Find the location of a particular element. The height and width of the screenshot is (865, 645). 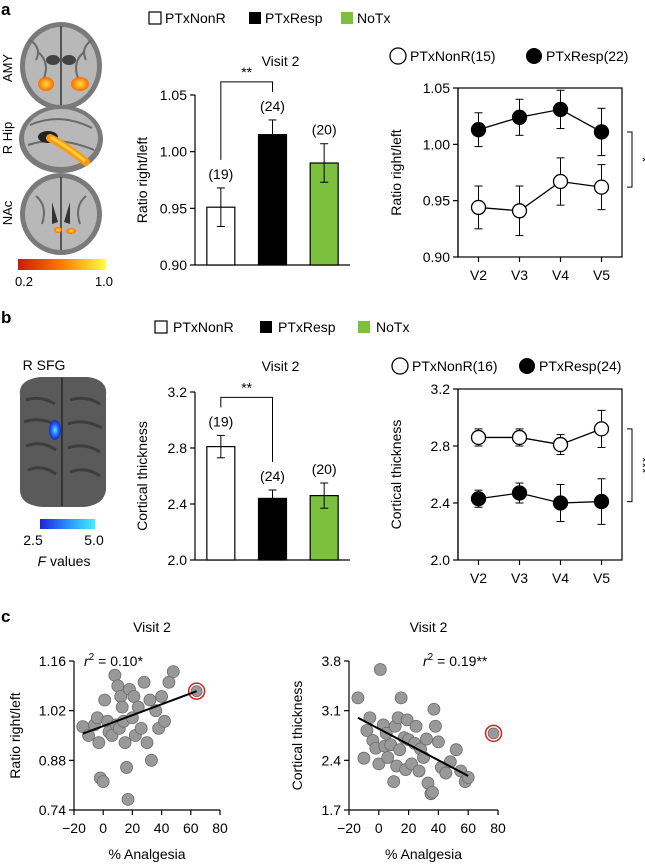

significance-label: *** is located at coordinates (640, 465).